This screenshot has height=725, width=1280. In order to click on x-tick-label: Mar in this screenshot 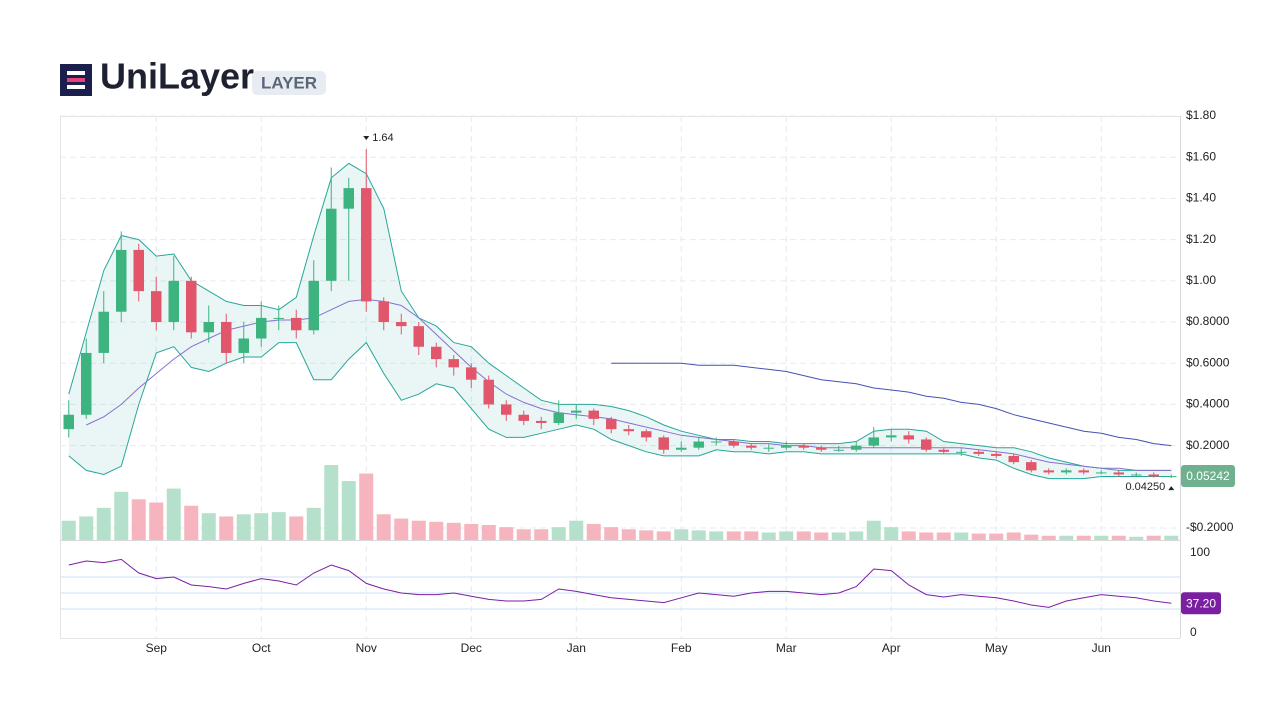, I will do `click(786, 648)`.